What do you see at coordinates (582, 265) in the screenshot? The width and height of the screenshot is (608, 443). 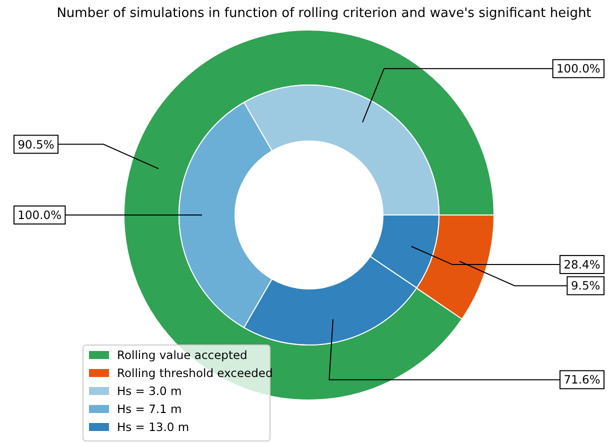 I see `data-label: 28.4%` at bounding box center [582, 265].